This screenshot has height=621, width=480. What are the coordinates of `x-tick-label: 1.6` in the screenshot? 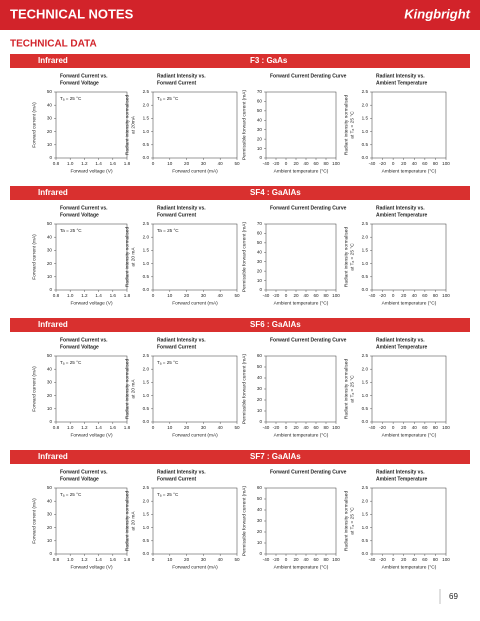 It's located at (113, 295).